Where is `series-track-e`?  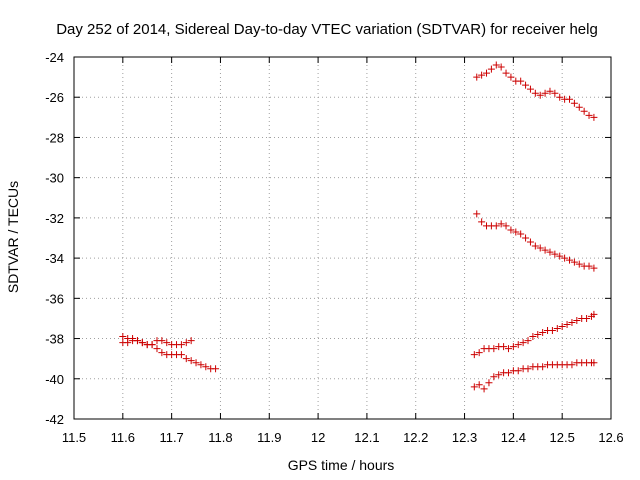 series-track-e is located at coordinates (534, 334).